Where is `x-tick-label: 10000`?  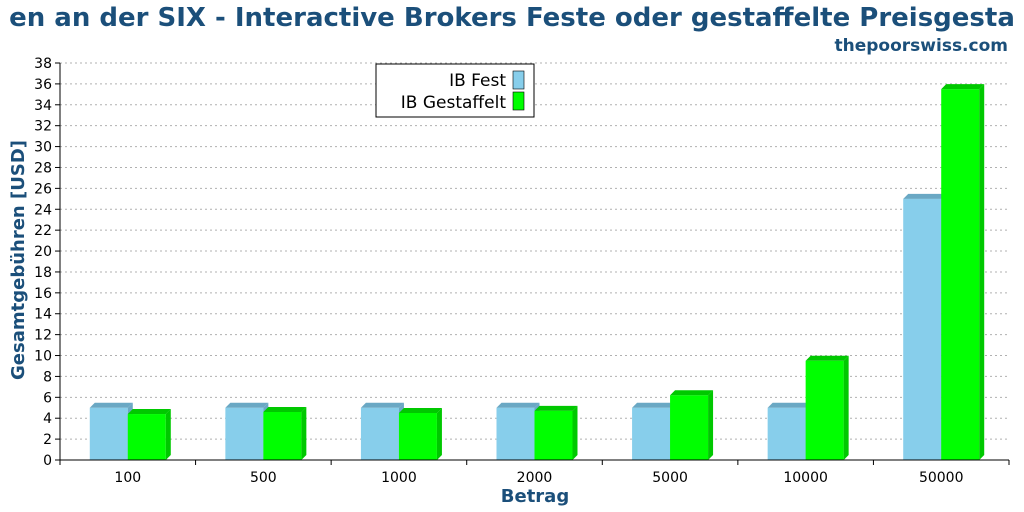 x-tick-label: 10000 is located at coordinates (805, 478).